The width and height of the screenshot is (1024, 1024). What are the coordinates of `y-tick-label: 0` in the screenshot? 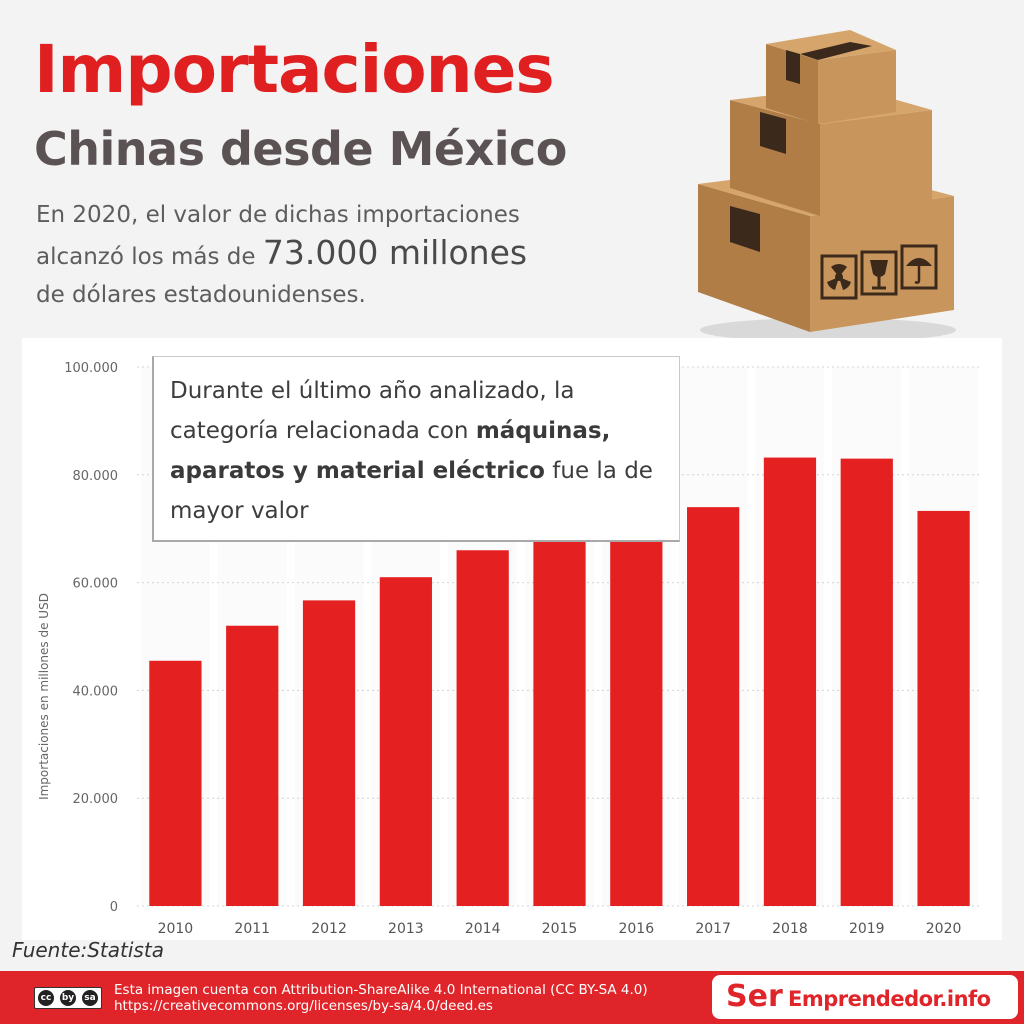 It's located at (114, 907).